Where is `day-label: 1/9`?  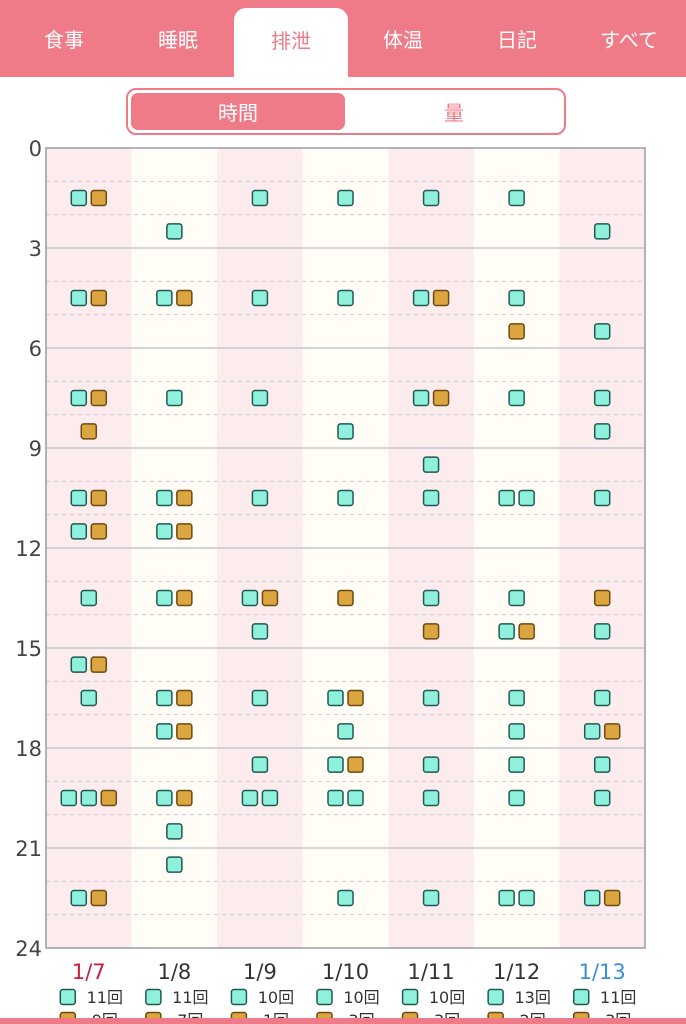 day-label: 1/9 is located at coordinates (260, 972).